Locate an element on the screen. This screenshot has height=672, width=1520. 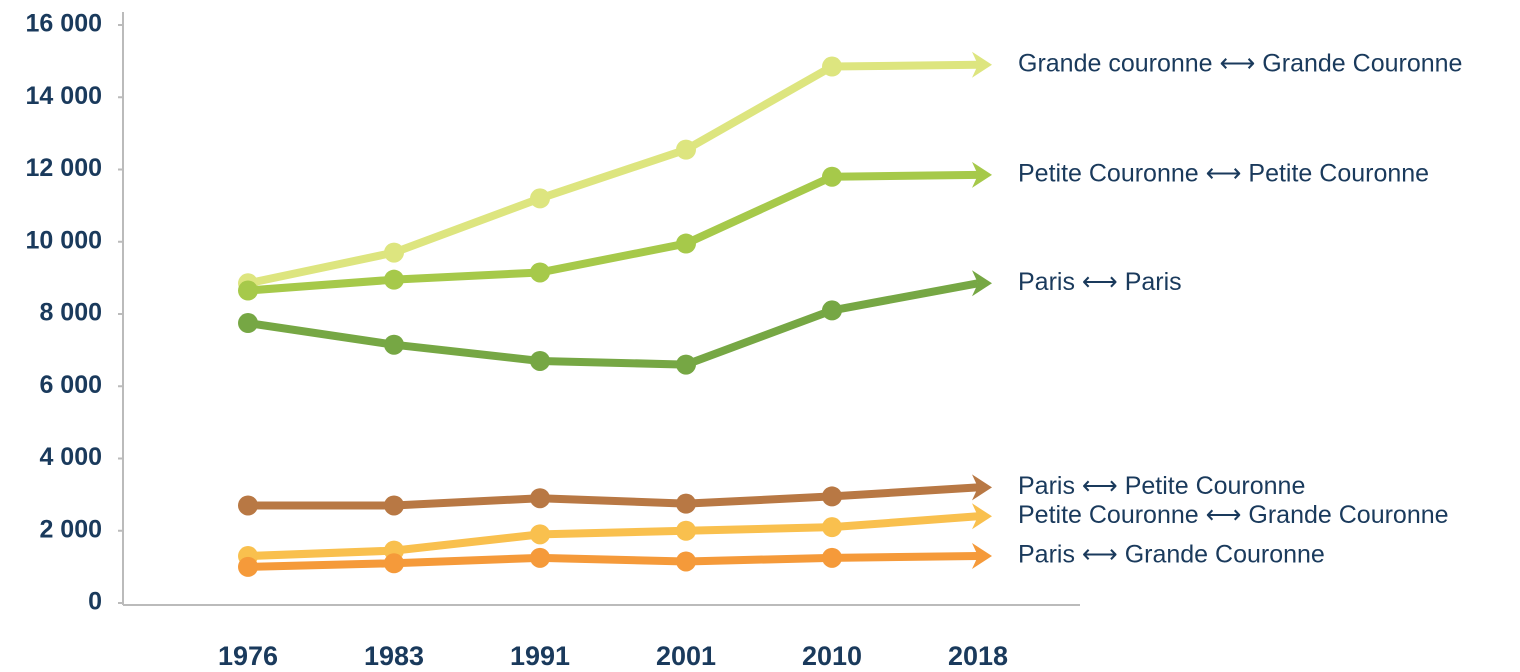
x-tick-label: 1983 is located at coordinates (394, 656).